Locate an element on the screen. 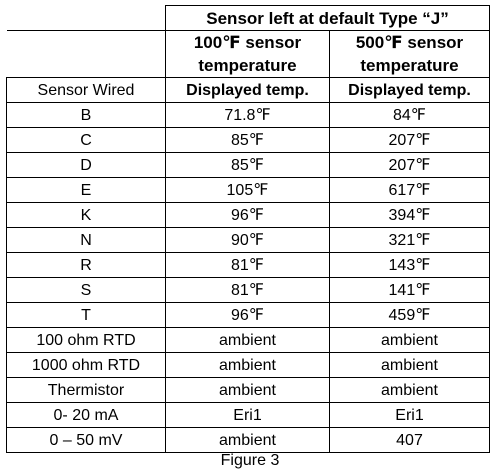 Image resolution: width=500 pixels, height=475 pixels. table-row: B 71.8℉ 84℉ is located at coordinates (248, 115).